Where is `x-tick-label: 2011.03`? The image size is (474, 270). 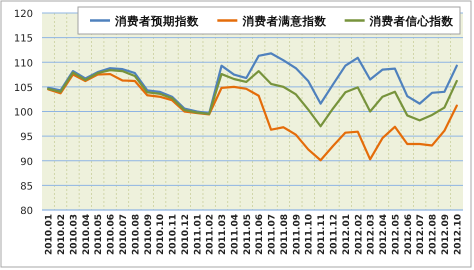 x-tick-label: 2011.03 is located at coordinates (223, 234).